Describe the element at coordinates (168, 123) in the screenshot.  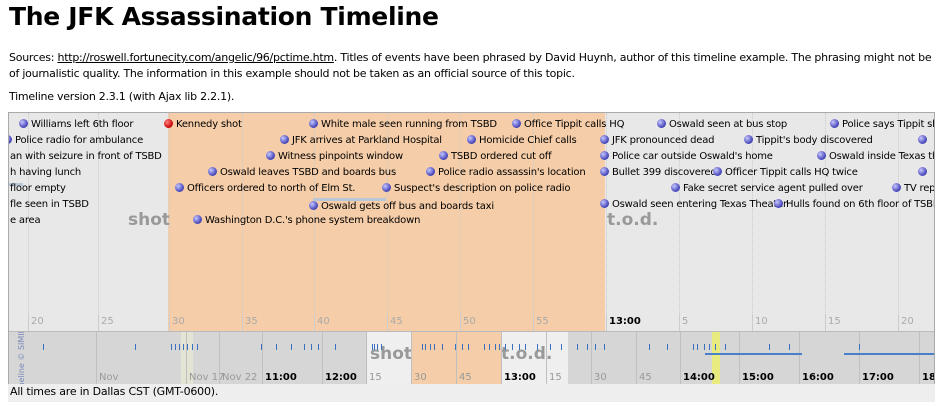
I see `red-event-dot-icon` at that location.